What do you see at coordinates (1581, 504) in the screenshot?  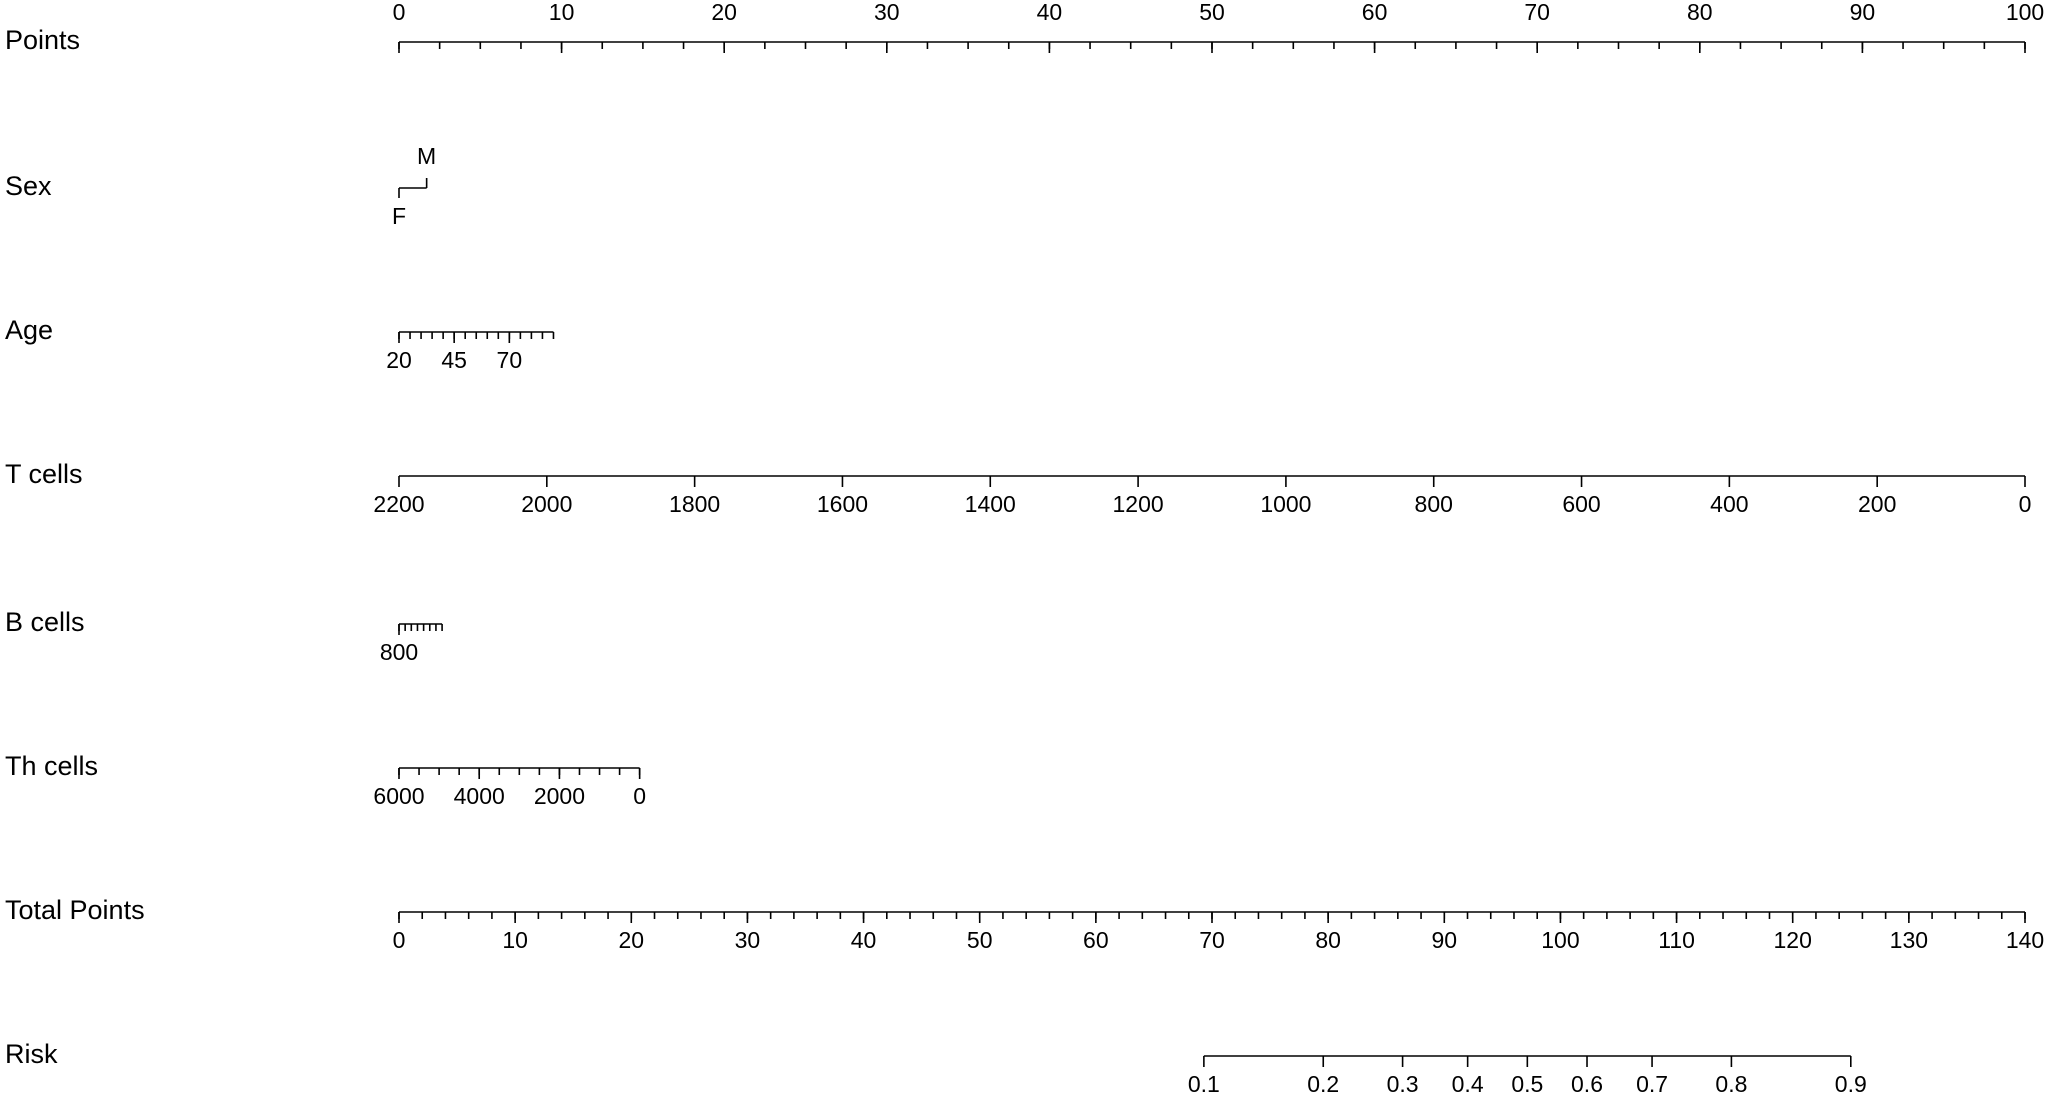 I see `tick-label: 600` at bounding box center [1581, 504].